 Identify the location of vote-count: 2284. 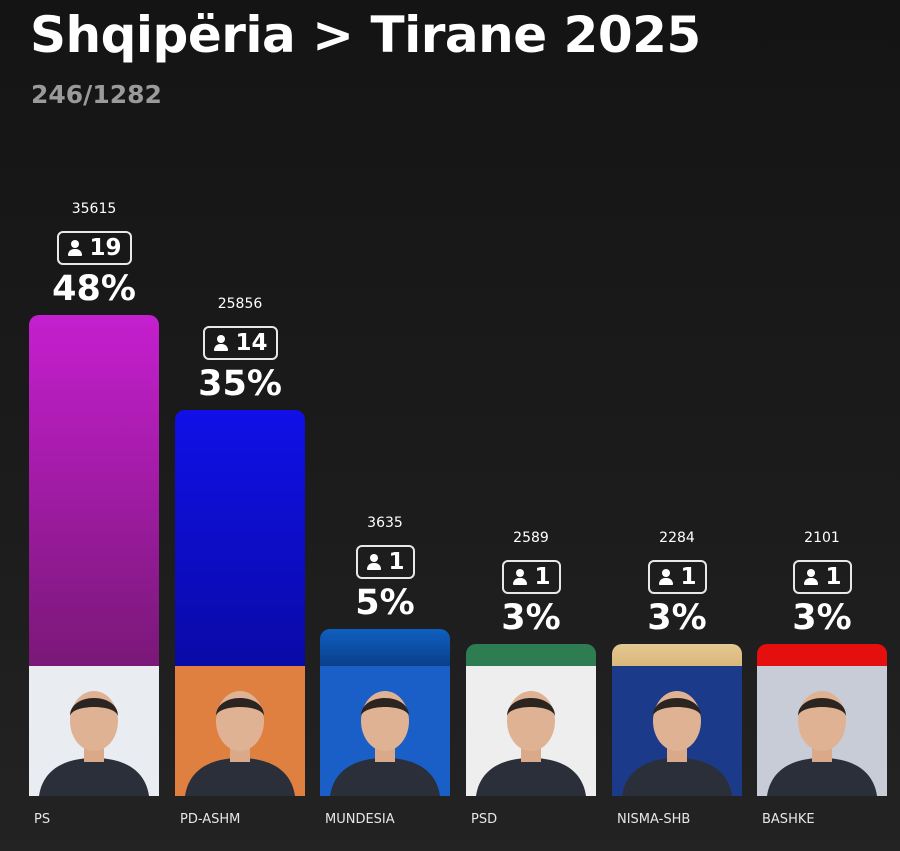
(677, 538).